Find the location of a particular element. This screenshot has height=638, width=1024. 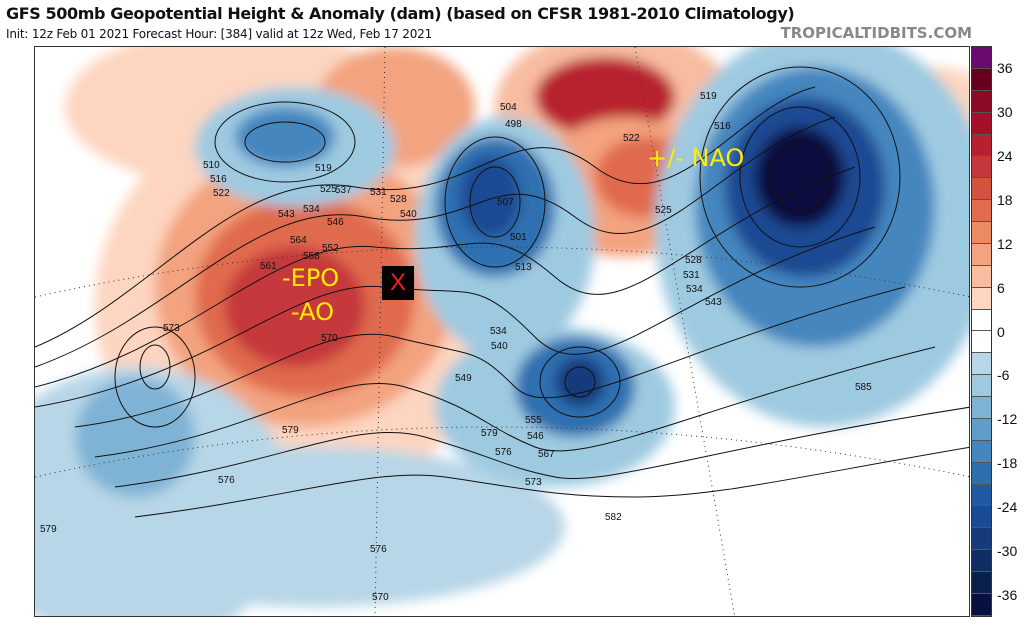

contour-label: 501 is located at coordinates (518, 237).